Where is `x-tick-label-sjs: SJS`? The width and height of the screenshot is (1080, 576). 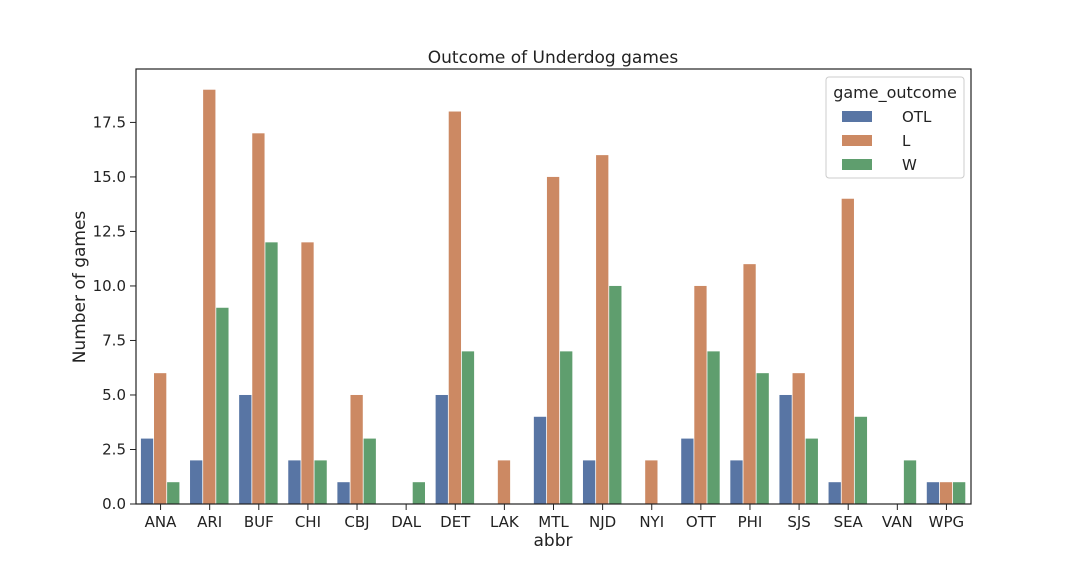 x-tick-label-sjs: SJS is located at coordinates (798, 522).